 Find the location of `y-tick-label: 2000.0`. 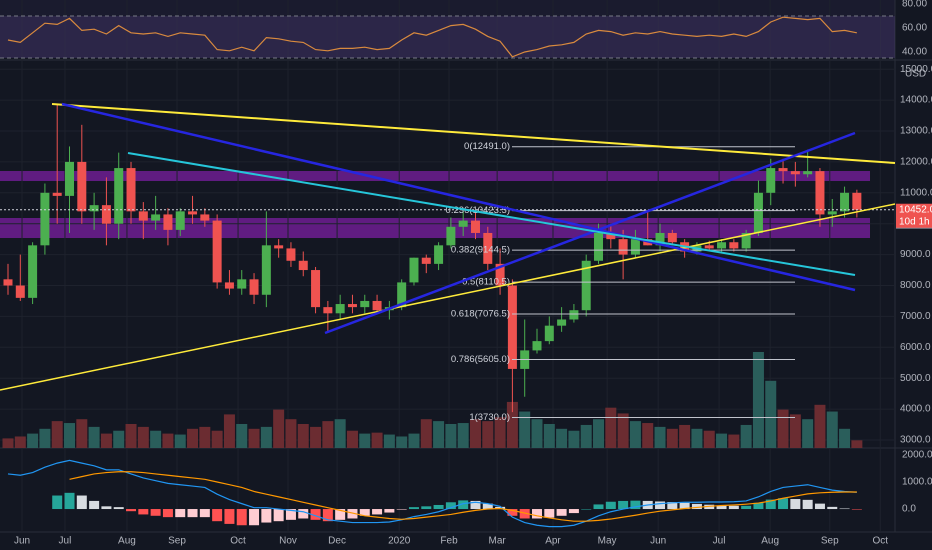

y-tick-label: 2000.0 is located at coordinates (917, 455).